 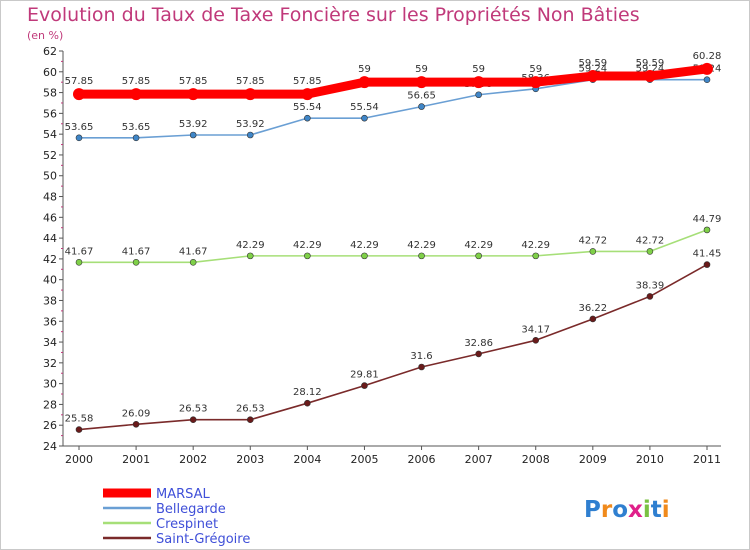 What do you see at coordinates (203, 539) in the screenshot?
I see `legend-label: Saint-Grégoire` at bounding box center [203, 539].